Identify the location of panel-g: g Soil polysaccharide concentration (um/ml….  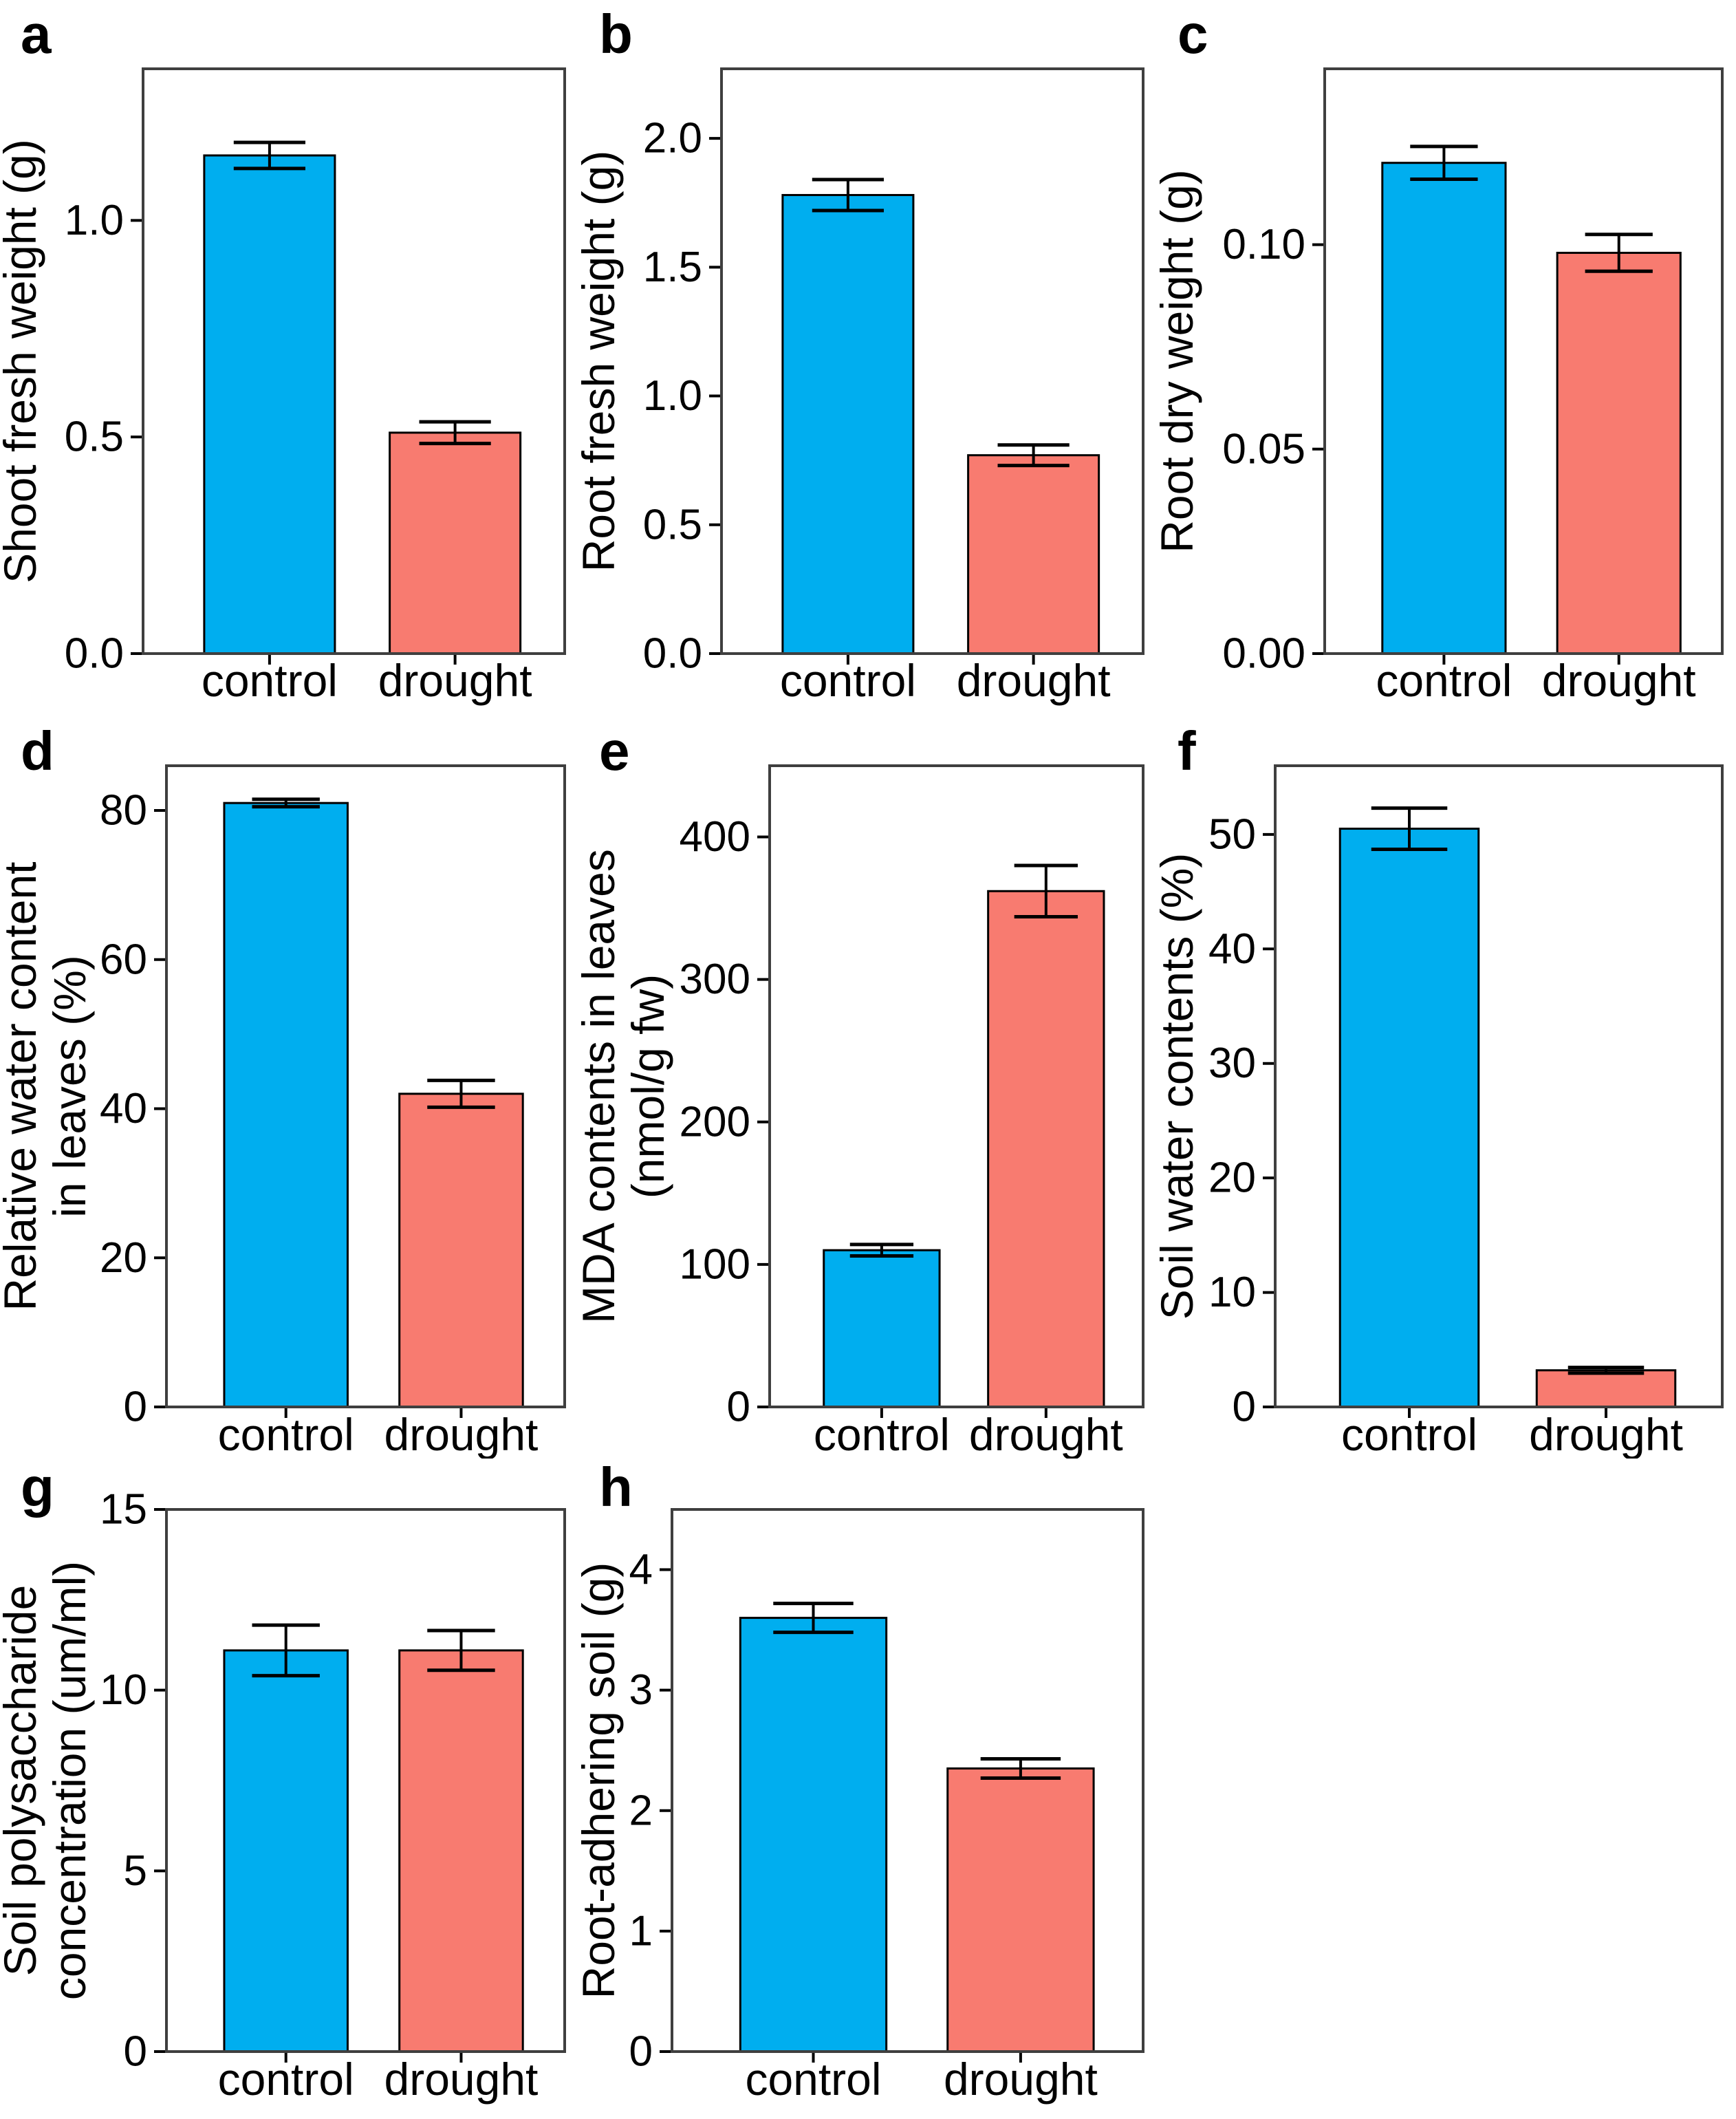
(289, 1789).